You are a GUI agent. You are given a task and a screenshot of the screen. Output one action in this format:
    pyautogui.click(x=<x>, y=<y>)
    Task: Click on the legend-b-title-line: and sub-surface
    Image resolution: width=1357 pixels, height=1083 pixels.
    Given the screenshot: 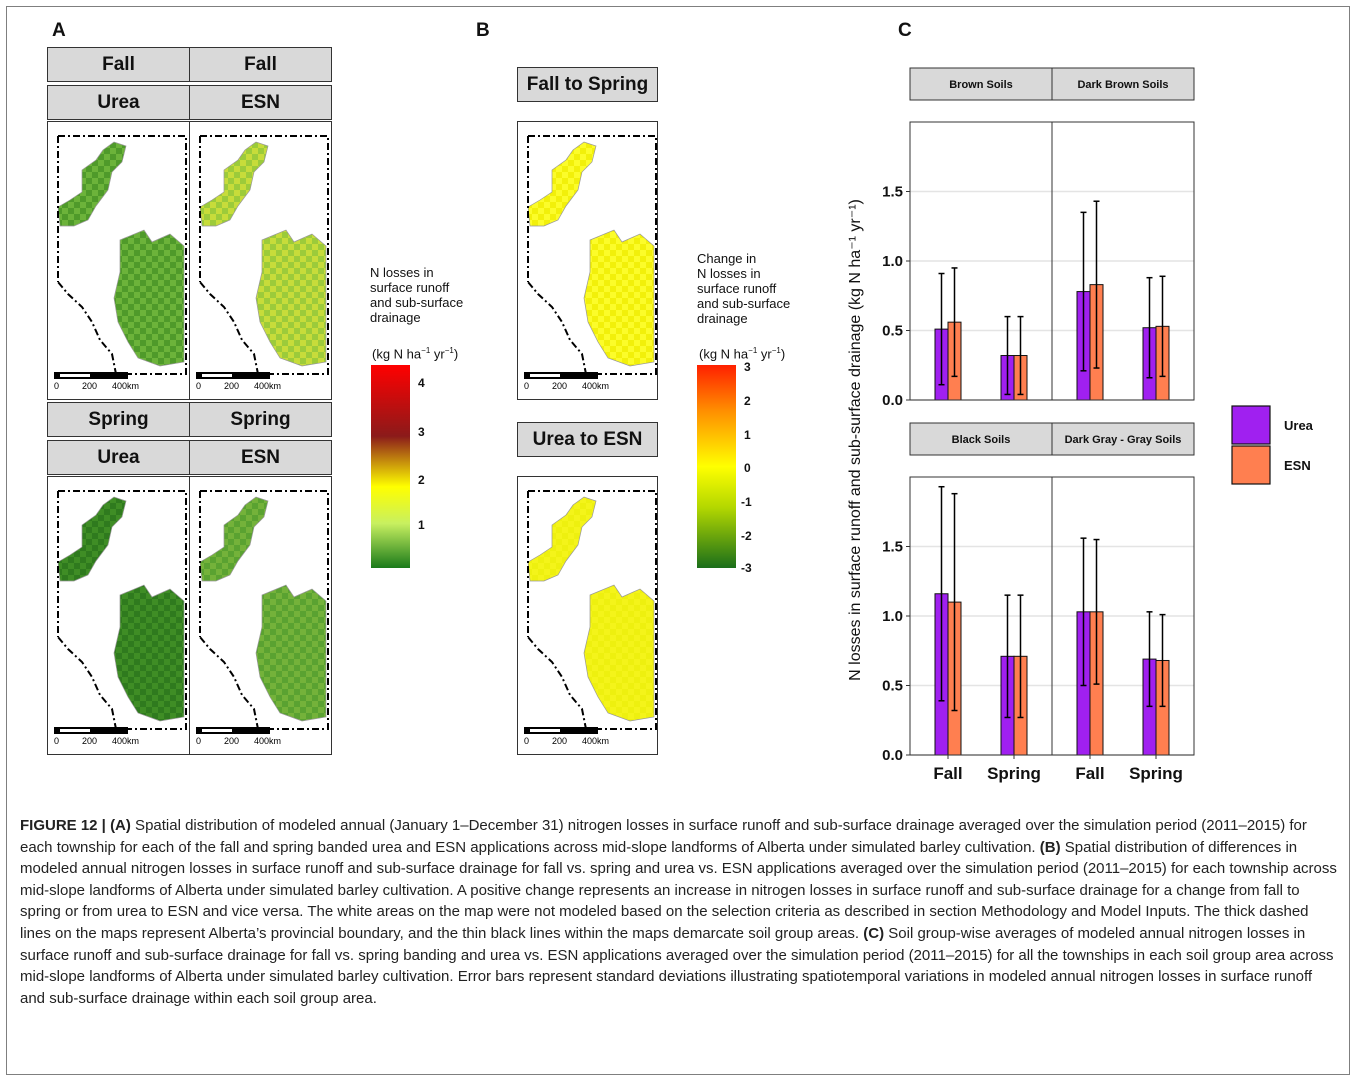 What is the action you would take?
    pyautogui.click(x=744, y=303)
    